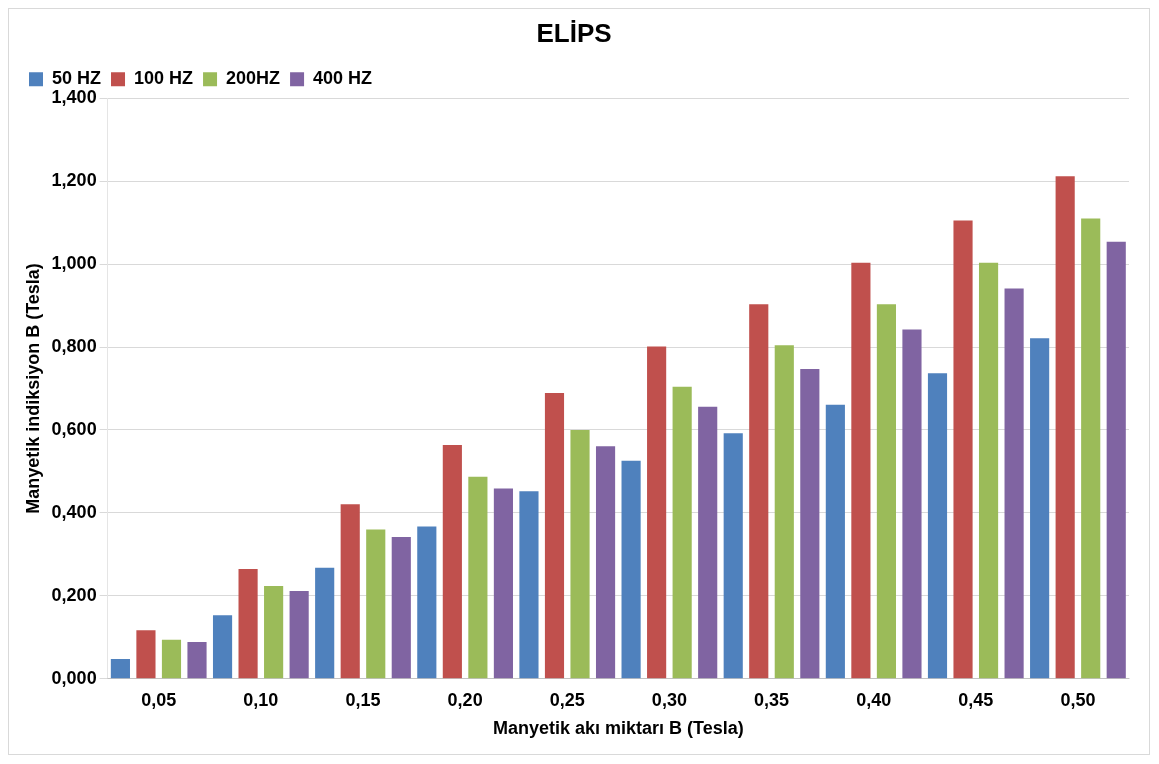 This screenshot has width=1159, height=764. Describe the element at coordinates (32, 388) in the screenshot. I see `y-axis-title: Manyetik indiksiyon B (Tesla)` at that location.